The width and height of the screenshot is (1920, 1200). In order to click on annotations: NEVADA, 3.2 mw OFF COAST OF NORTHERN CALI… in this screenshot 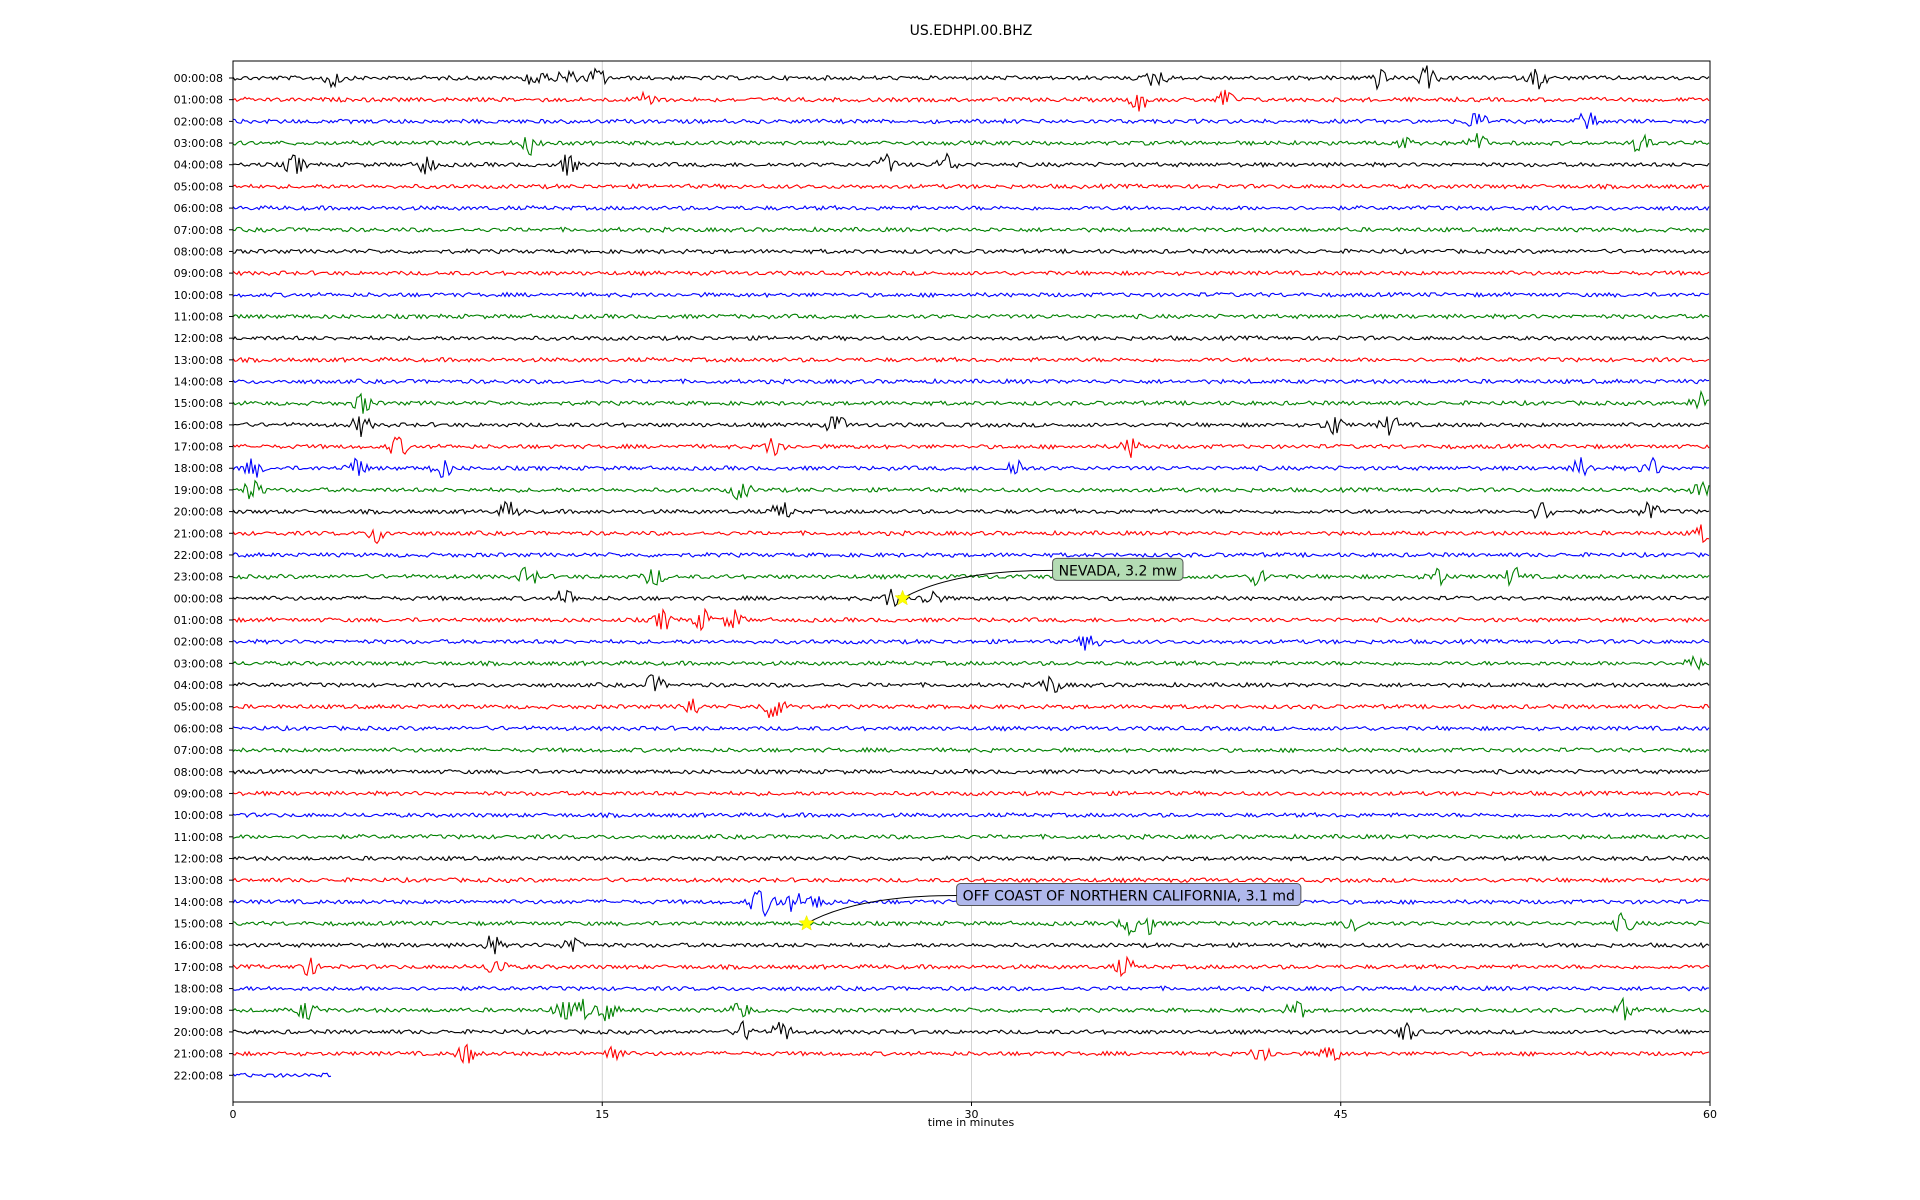, I will do `click(1050, 744)`.